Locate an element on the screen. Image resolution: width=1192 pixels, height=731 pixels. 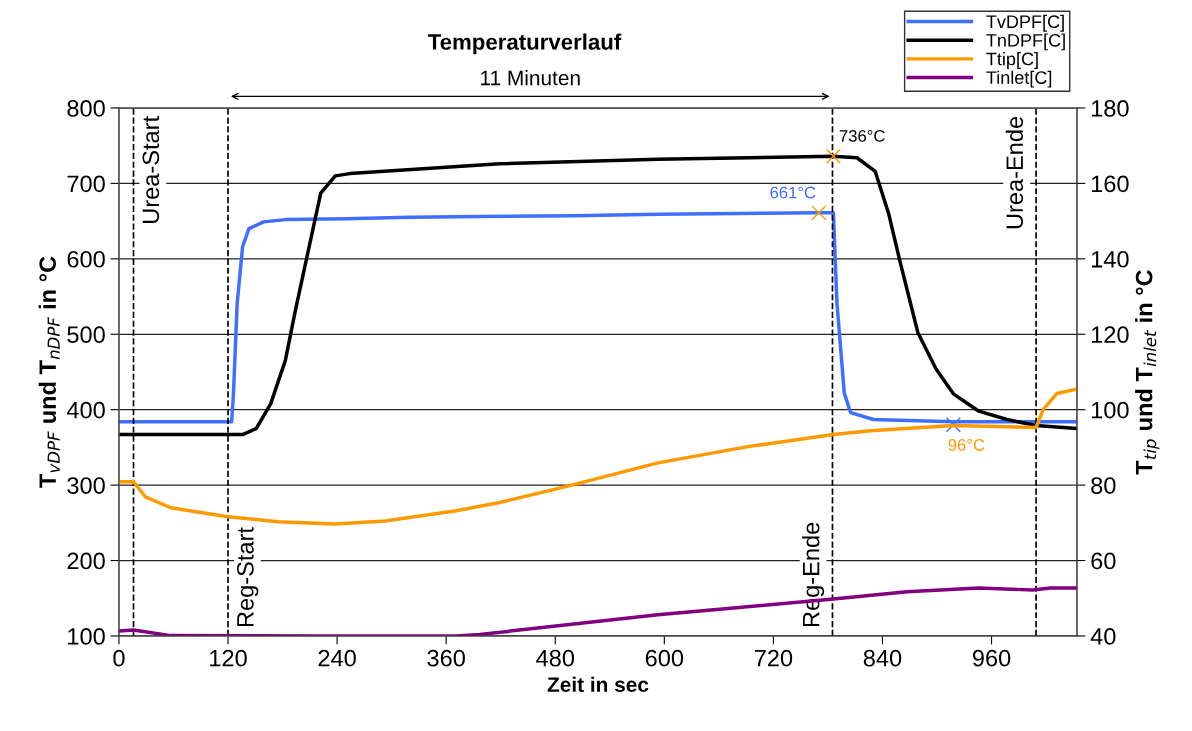
y-tick-label: 500 is located at coordinates (86, 335).